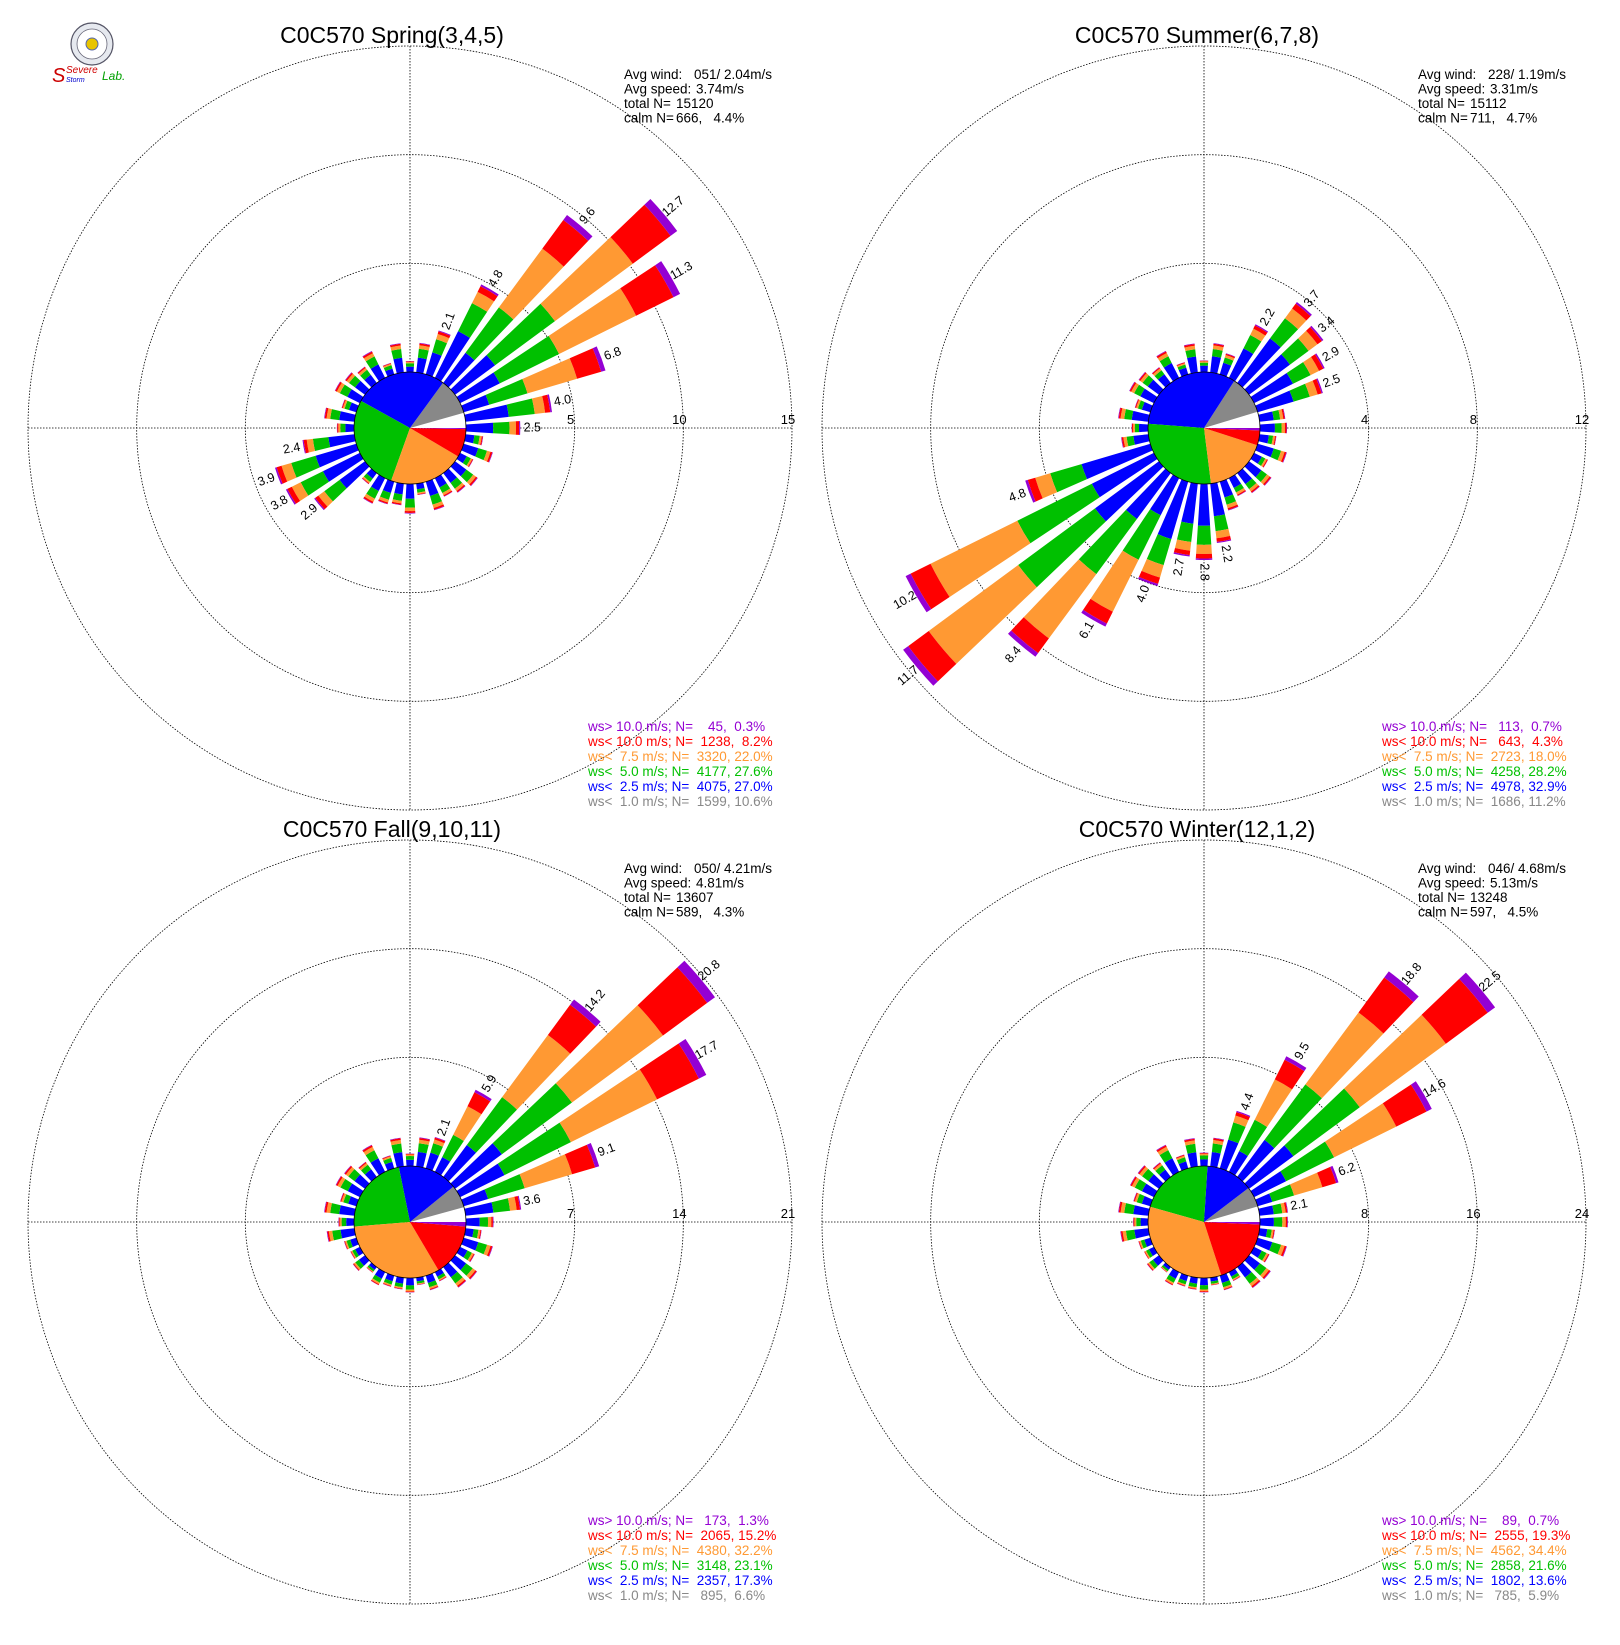 The height and width of the screenshot is (1645, 1620). What do you see at coordinates (570, 1213) in the screenshot?
I see `ring-label: 7` at bounding box center [570, 1213].